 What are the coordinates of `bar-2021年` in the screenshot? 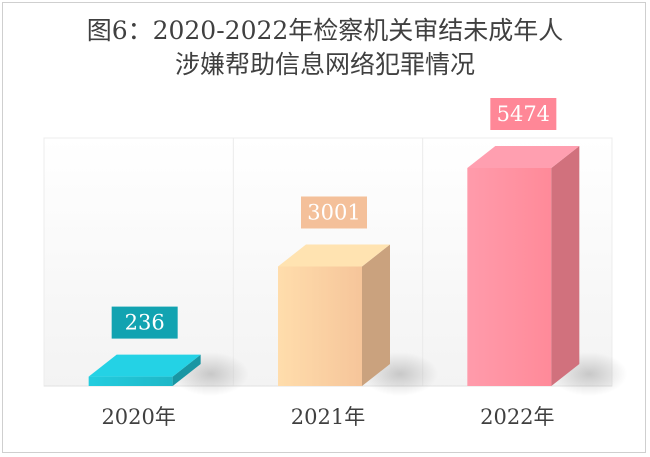 It's located at (358, 320).